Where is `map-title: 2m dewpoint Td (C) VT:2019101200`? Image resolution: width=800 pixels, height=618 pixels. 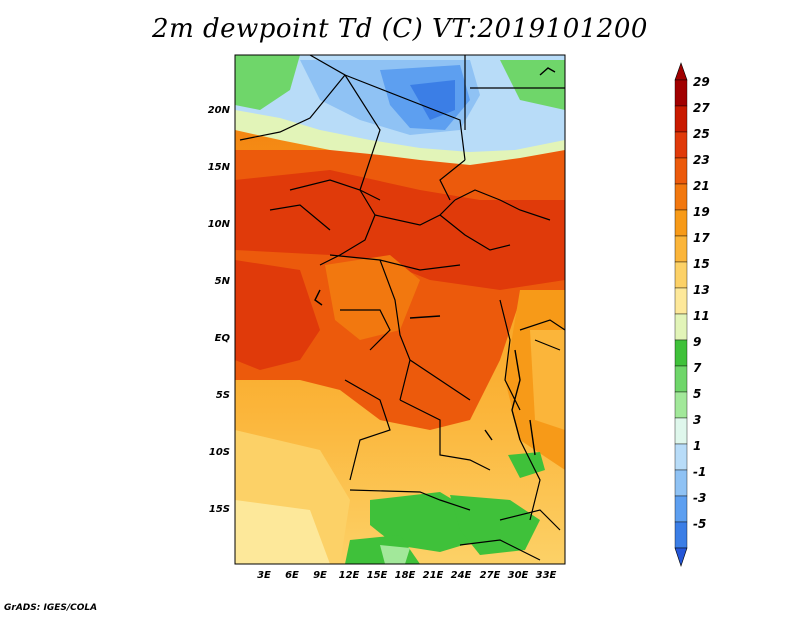 map-title: 2m dewpoint Td (C) VT:2019101200 is located at coordinates (400, 29).